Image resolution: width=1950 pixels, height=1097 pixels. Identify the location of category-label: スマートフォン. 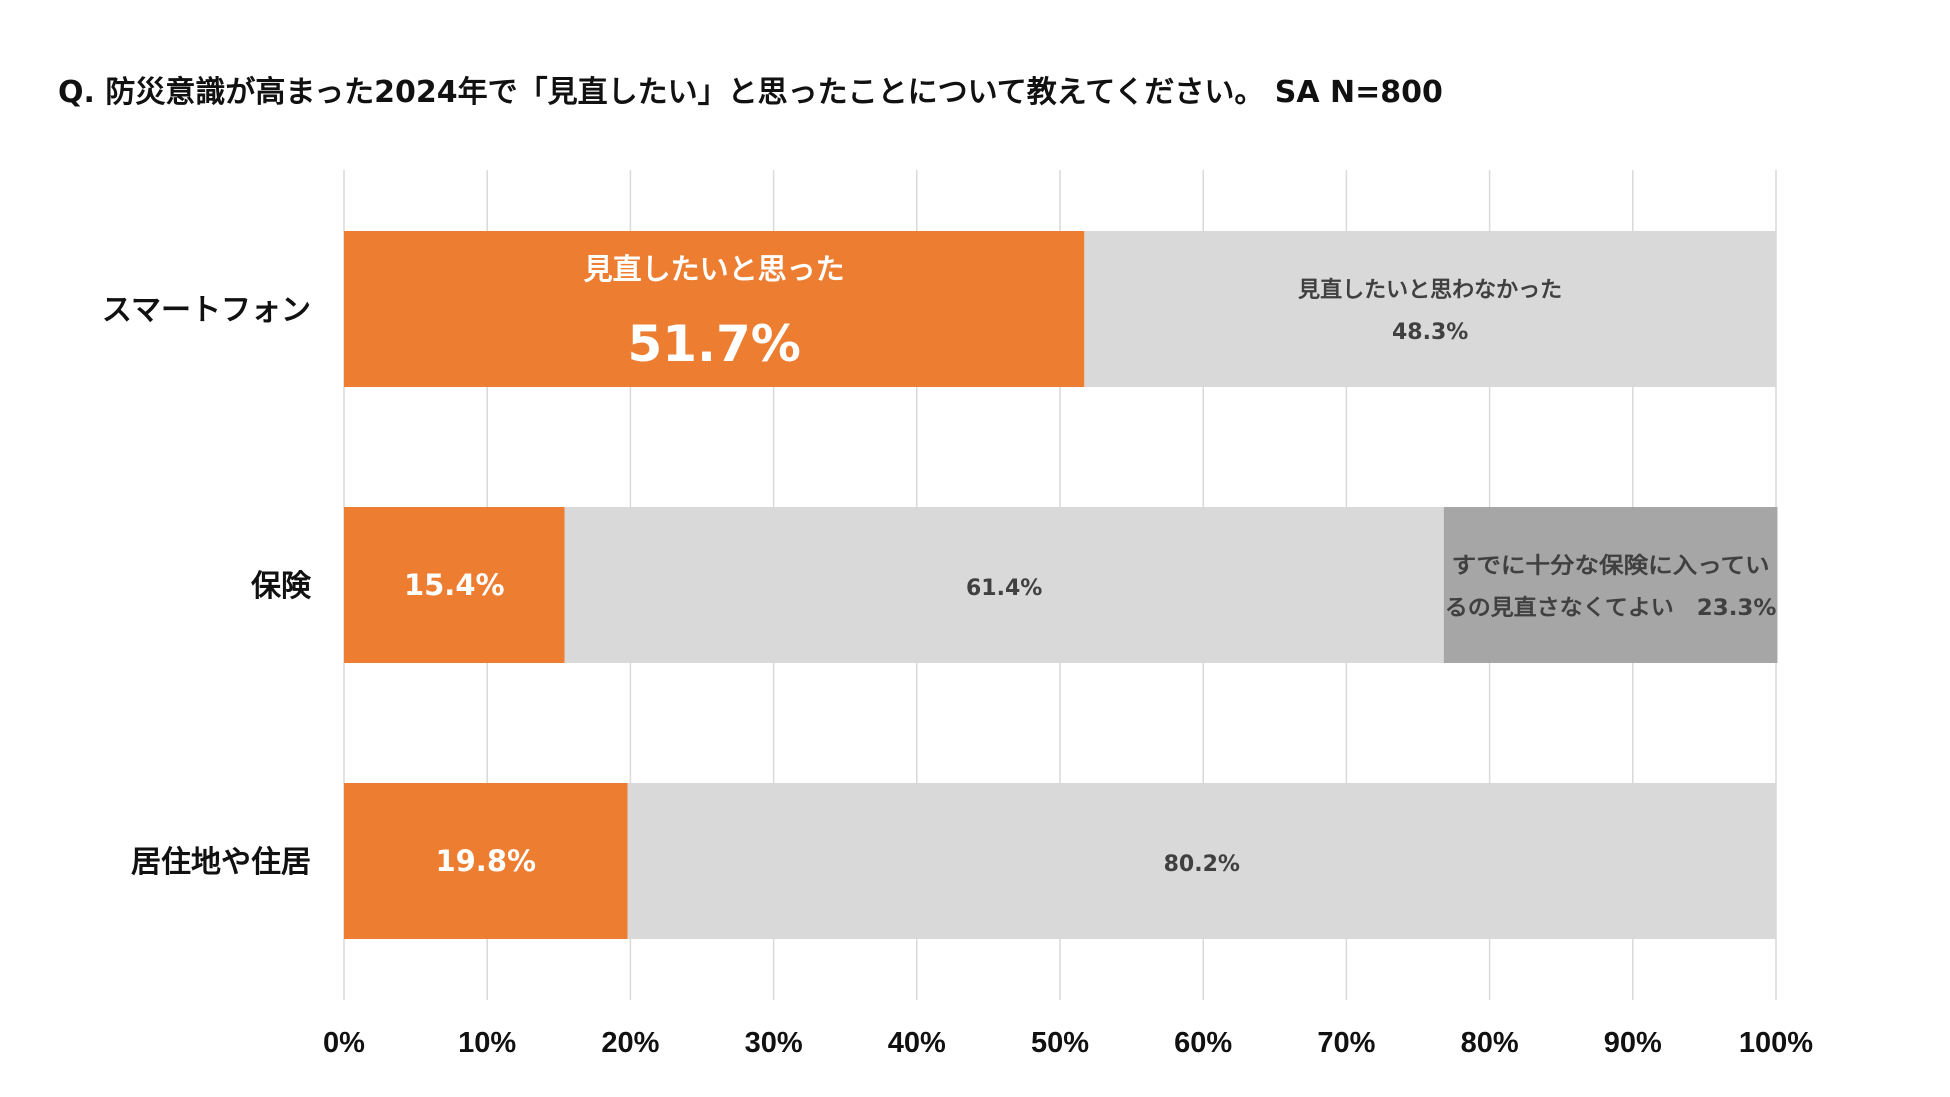
(206, 310).